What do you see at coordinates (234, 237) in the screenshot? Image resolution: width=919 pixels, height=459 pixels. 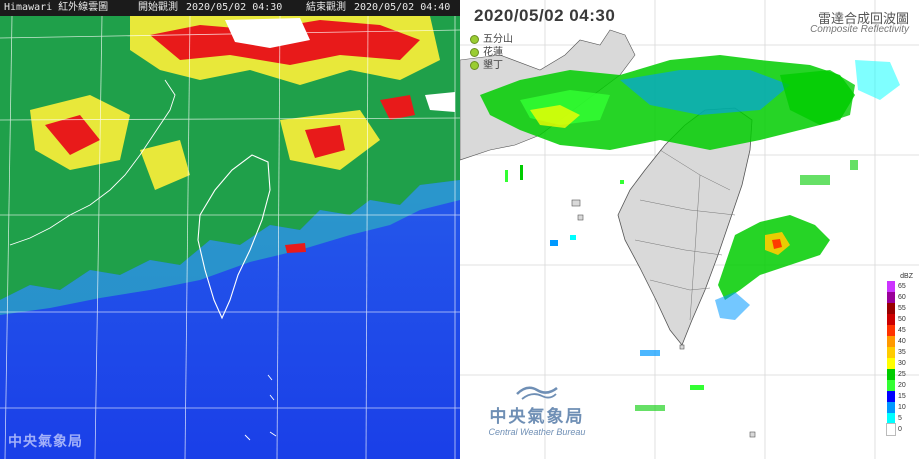 I see `taiwan-outline` at bounding box center [234, 237].